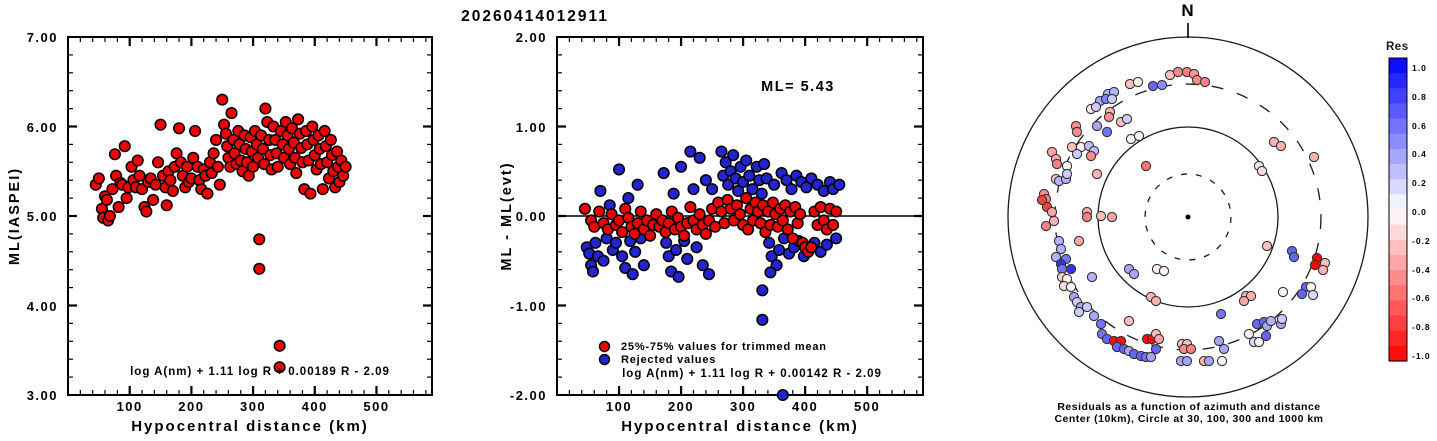 Image resolution: width=1437 pixels, height=441 pixels. Describe the element at coordinates (867, 406) in the screenshot. I see `middle-plot-x-tick-label: 500` at that location.